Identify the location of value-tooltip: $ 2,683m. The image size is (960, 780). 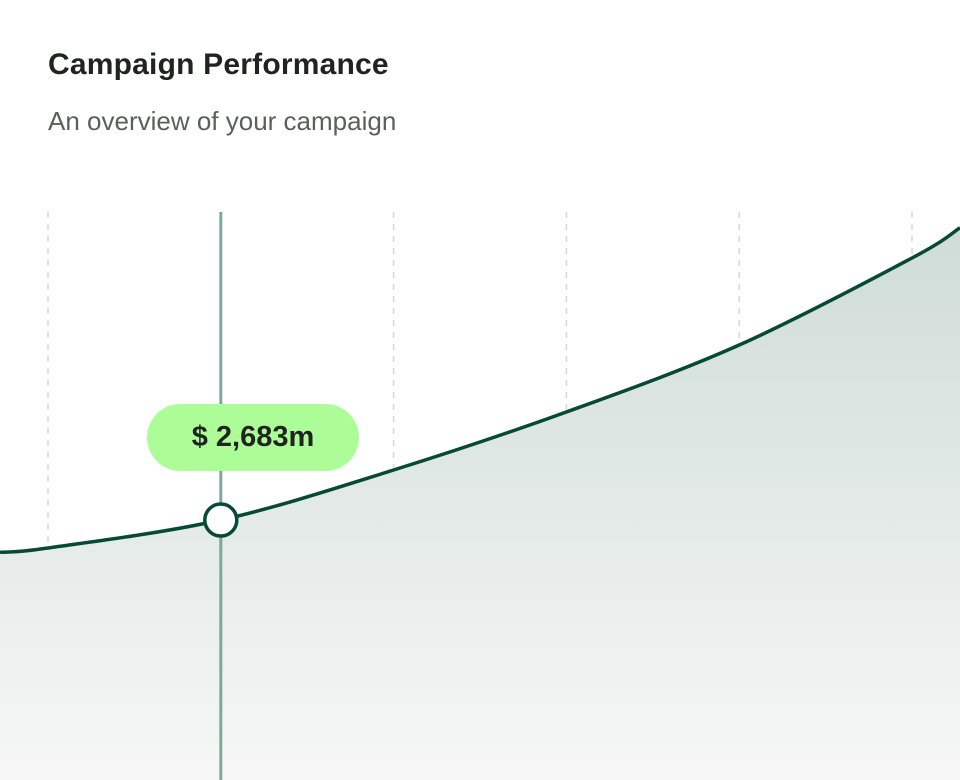
(253, 437).